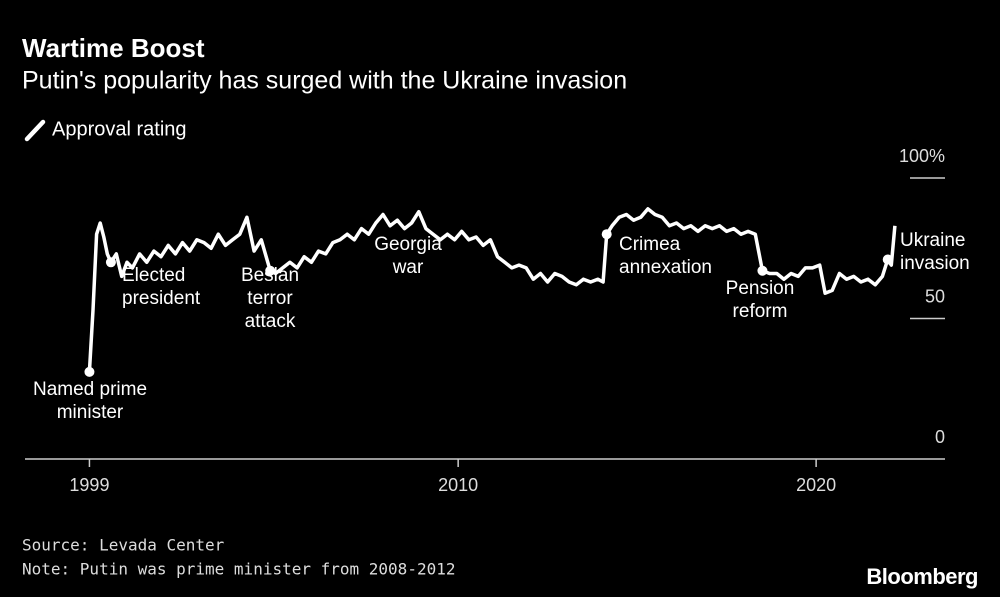  I want to click on x-tick-label: 2010, so click(458, 485).